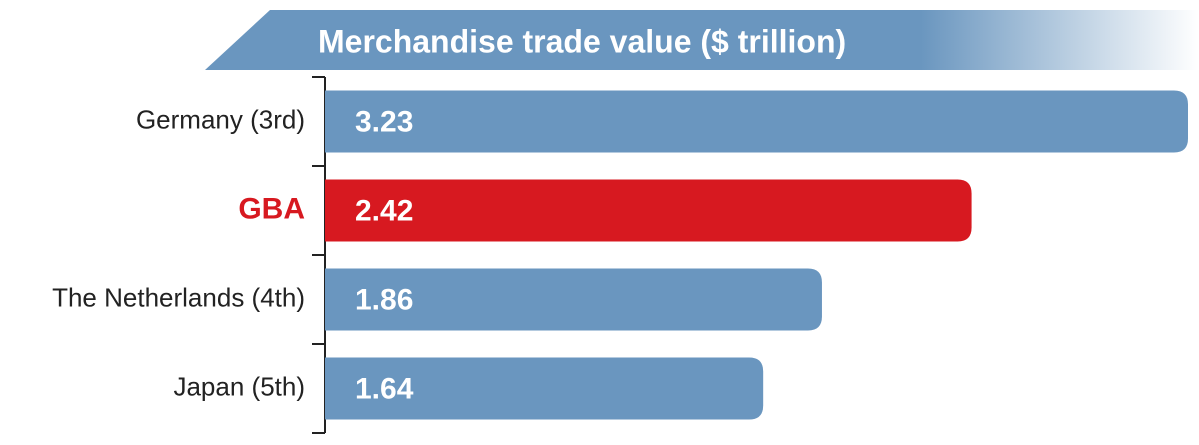  Describe the element at coordinates (384, 121) in the screenshot. I see `value-label: 3.23` at that location.